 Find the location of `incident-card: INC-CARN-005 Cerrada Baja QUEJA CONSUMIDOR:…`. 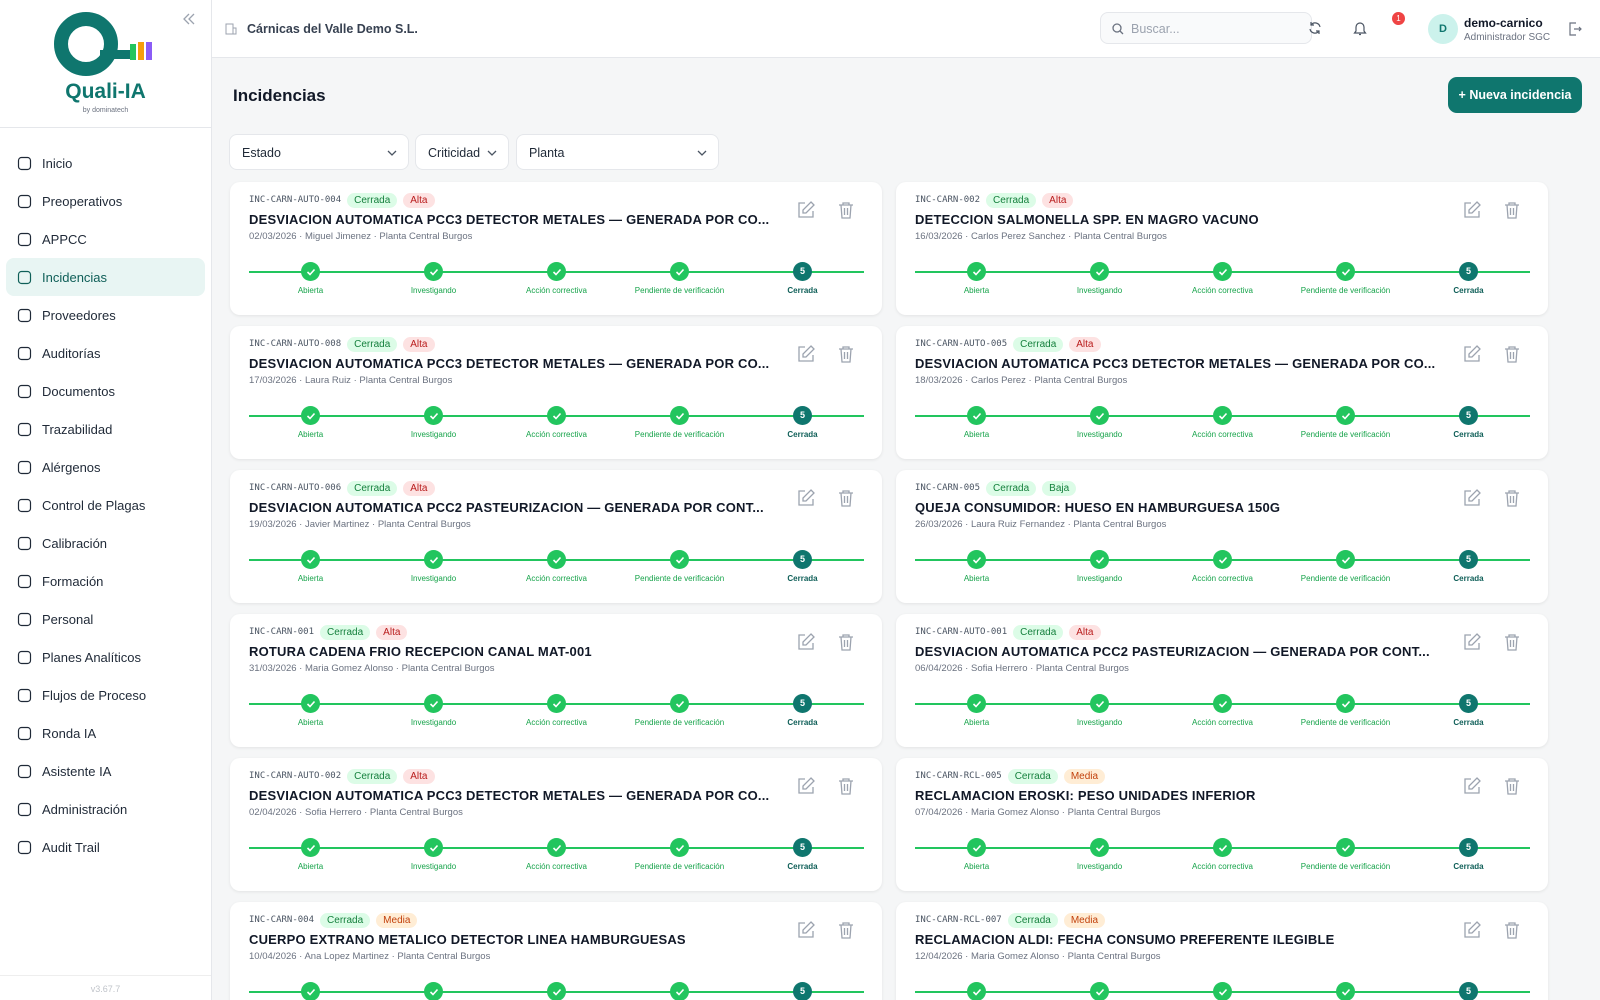

incident-card: INC-CARN-005 Cerrada Baja QUEJA CONSUMIDOR:… is located at coordinates (1222, 536).